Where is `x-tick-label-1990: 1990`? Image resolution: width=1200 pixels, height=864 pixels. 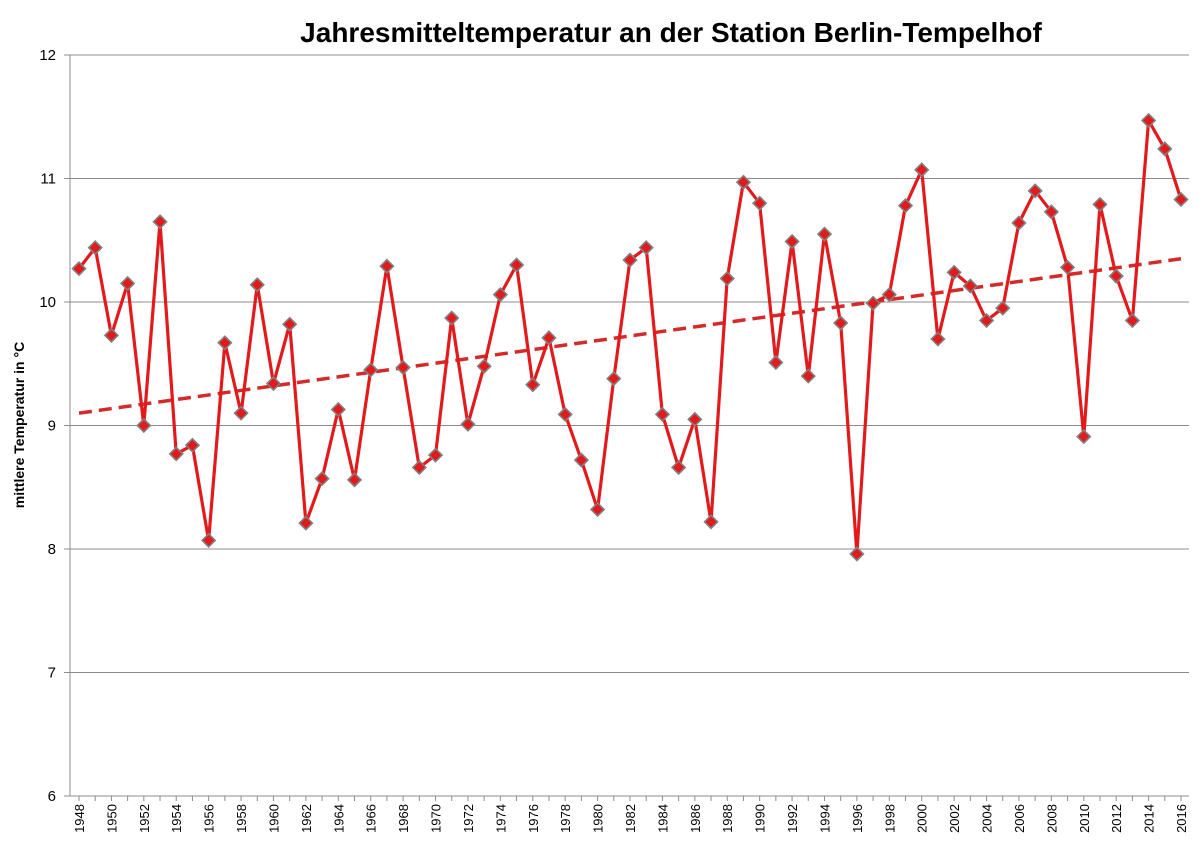
x-tick-label-1990: 1990 is located at coordinates (760, 818).